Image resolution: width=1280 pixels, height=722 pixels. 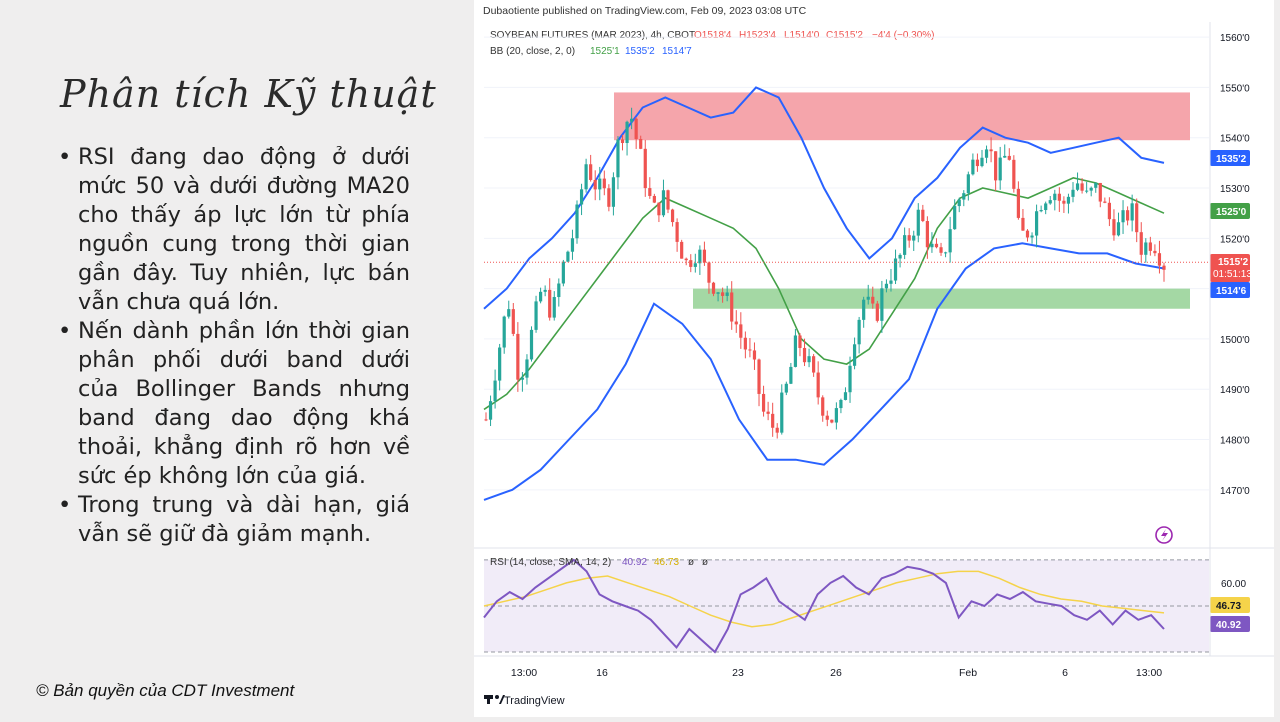 I want to click on rsi-legend-x: ø, so click(x=691, y=562).